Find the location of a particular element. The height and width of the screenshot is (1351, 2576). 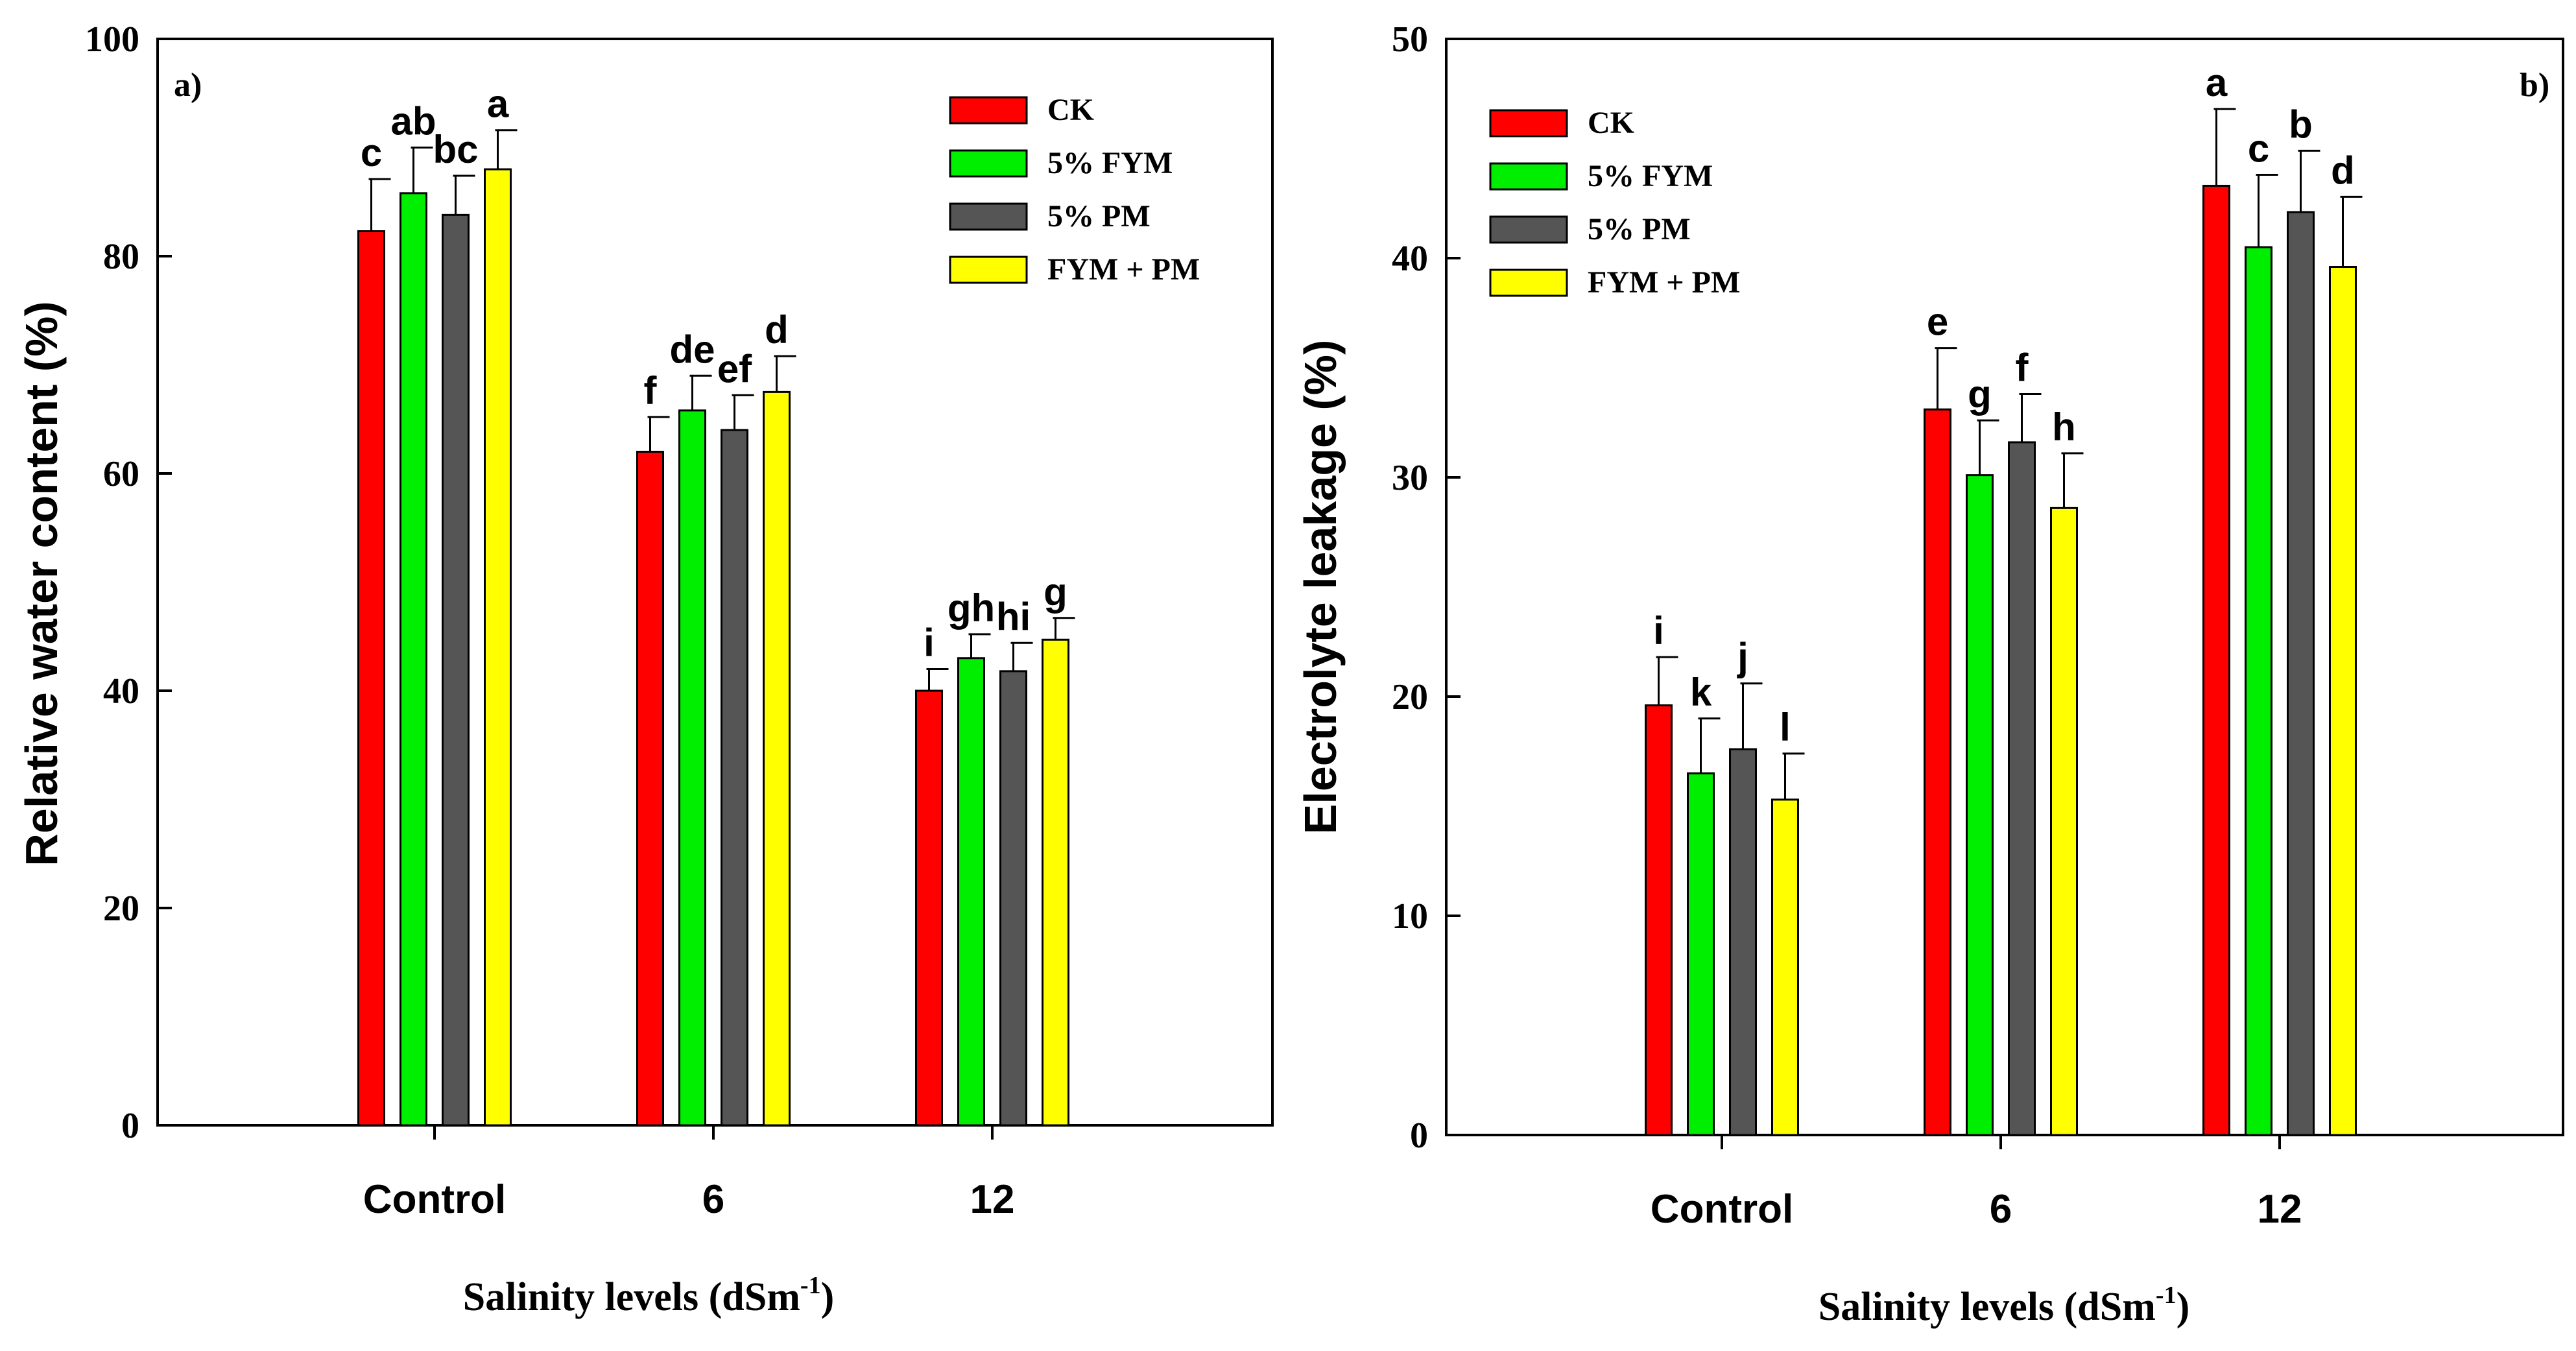

panel-label: b) is located at coordinates (2534, 85).